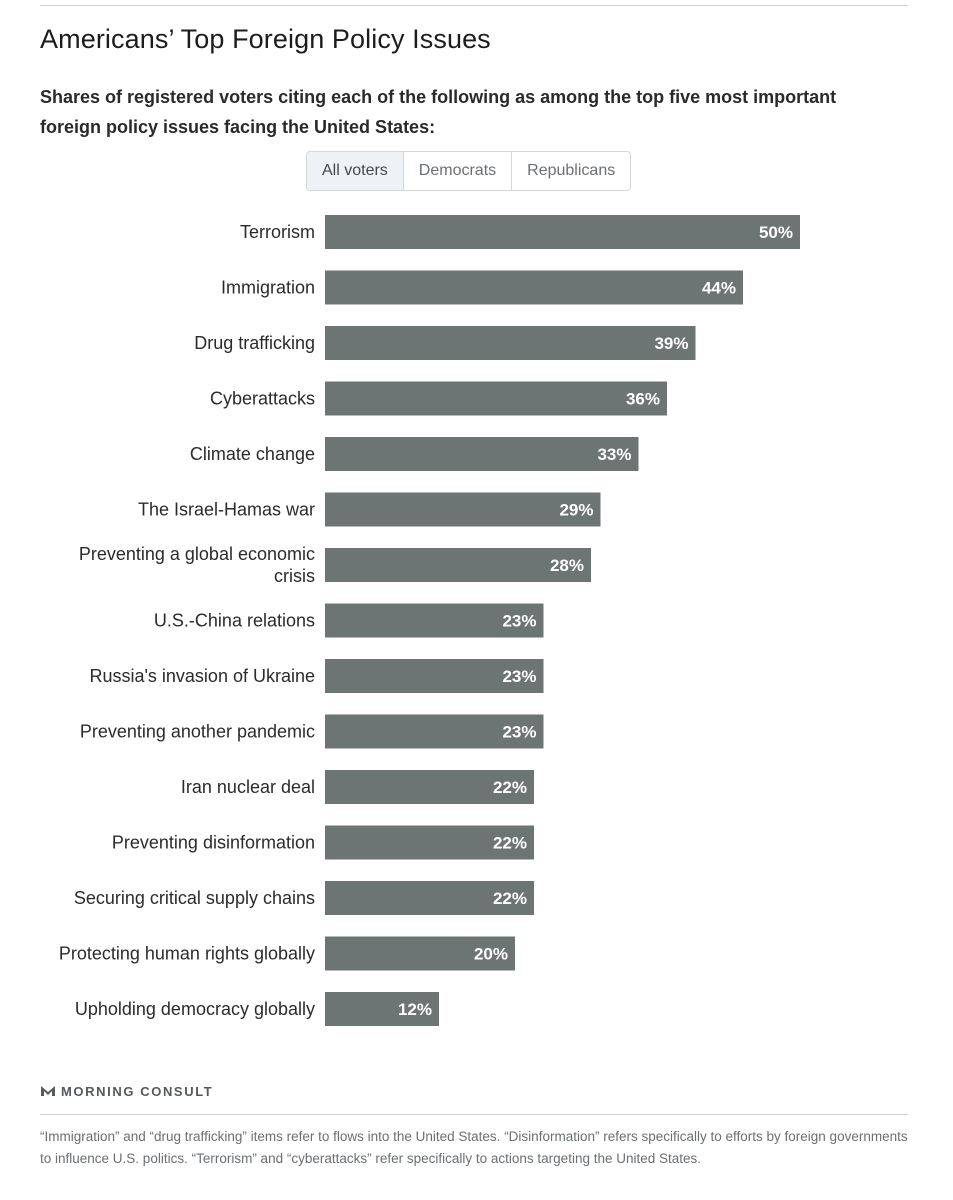 The width and height of the screenshot is (953, 1200). What do you see at coordinates (137, 1091) in the screenshot?
I see `brand-name: MORNING CONSULT` at bounding box center [137, 1091].